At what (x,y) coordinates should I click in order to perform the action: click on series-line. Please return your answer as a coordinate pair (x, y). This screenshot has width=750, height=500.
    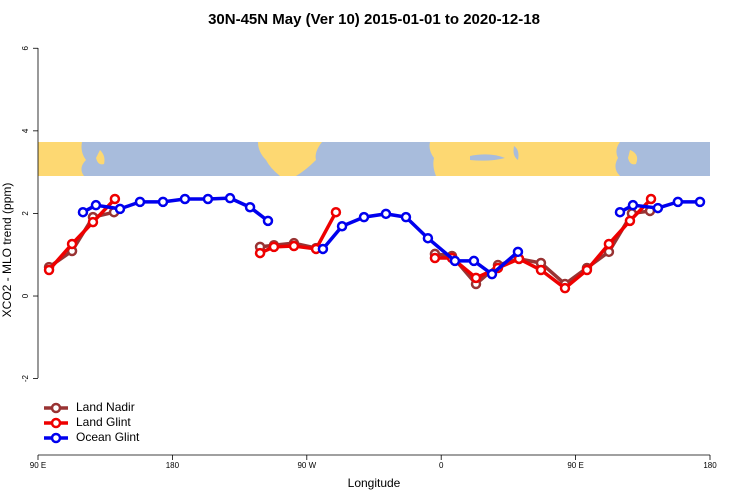
    Looking at the image, I should click on (391, 236).